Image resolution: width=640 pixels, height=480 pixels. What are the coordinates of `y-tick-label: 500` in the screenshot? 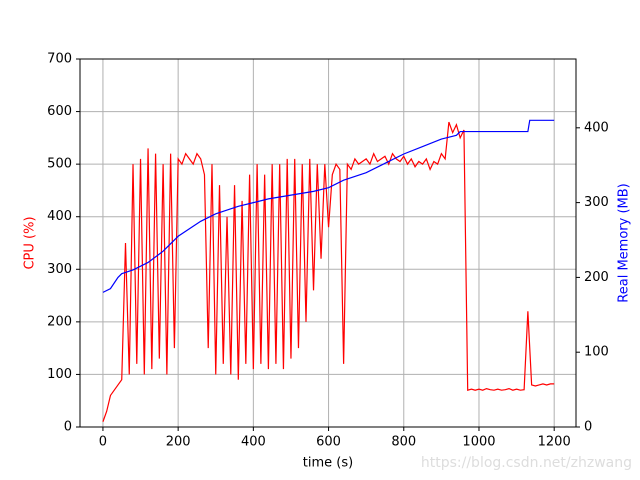 It's located at (59, 164).